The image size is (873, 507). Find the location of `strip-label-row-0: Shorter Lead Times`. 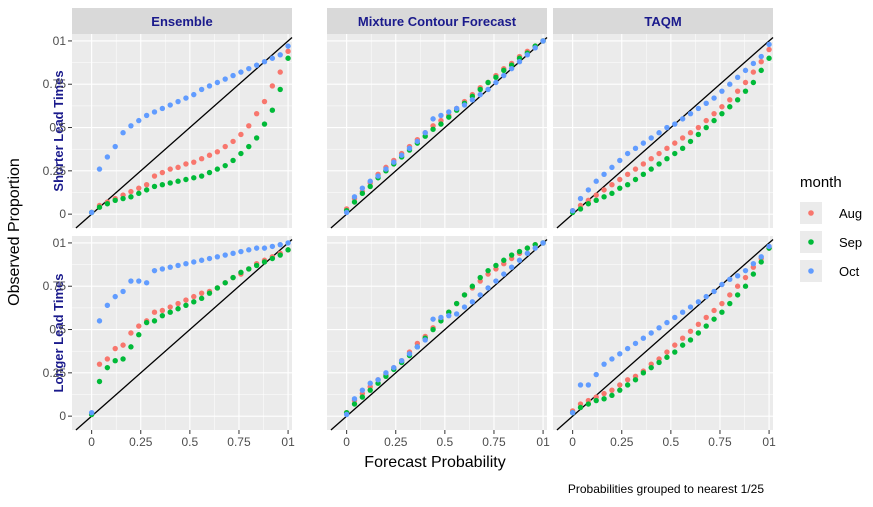

strip-label-row-0: Shorter Lead Times is located at coordinates (58, 130).